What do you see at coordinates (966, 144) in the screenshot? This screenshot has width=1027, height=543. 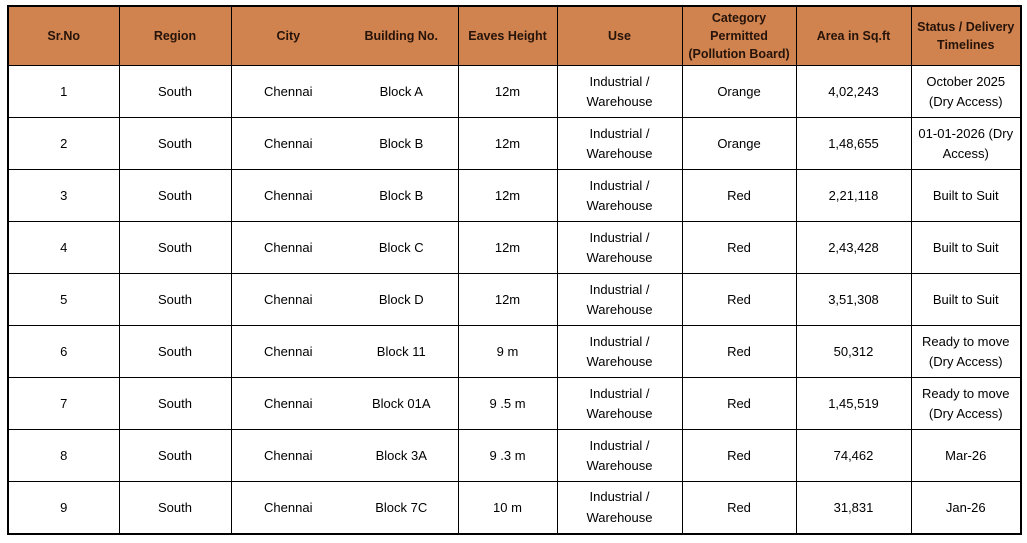 I see `cell-status: 01-01-2026 (Dry Access)` at bounding box center [966, 144].